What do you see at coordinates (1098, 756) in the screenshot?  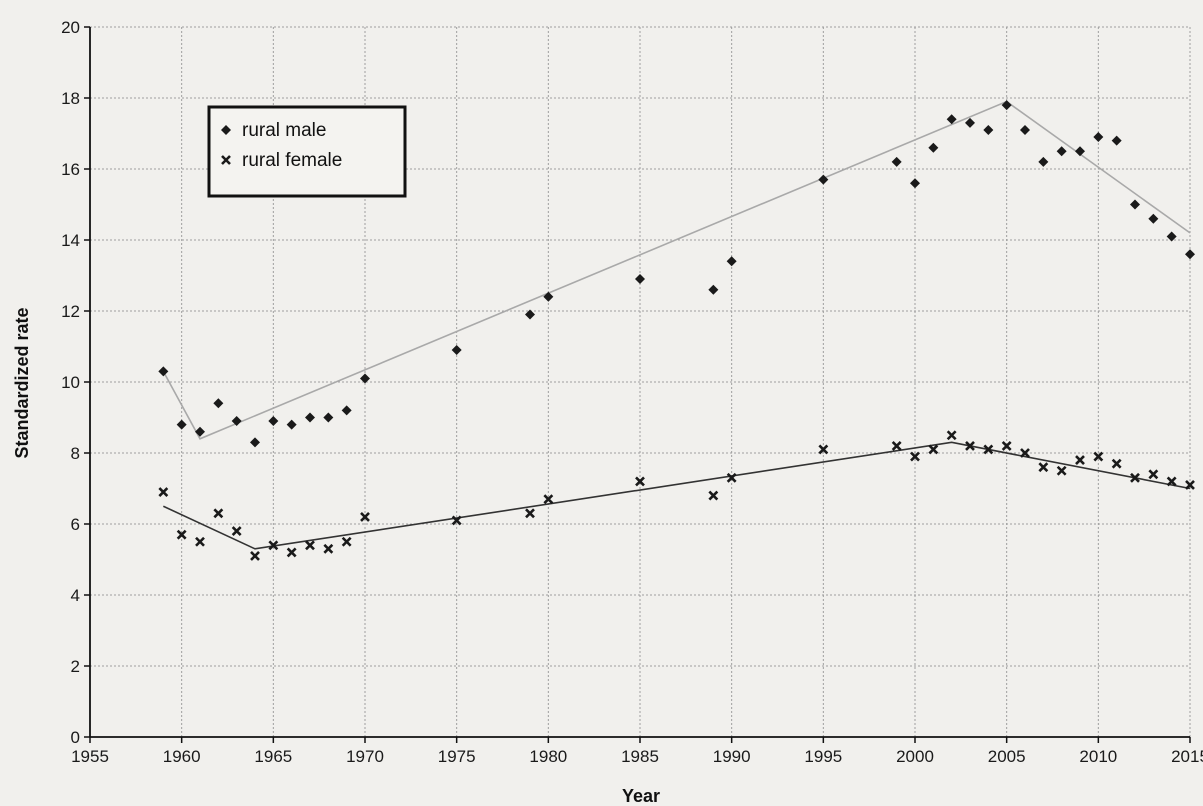 I see `x-tick-label: 2010` at bounding box center [1098, 756].